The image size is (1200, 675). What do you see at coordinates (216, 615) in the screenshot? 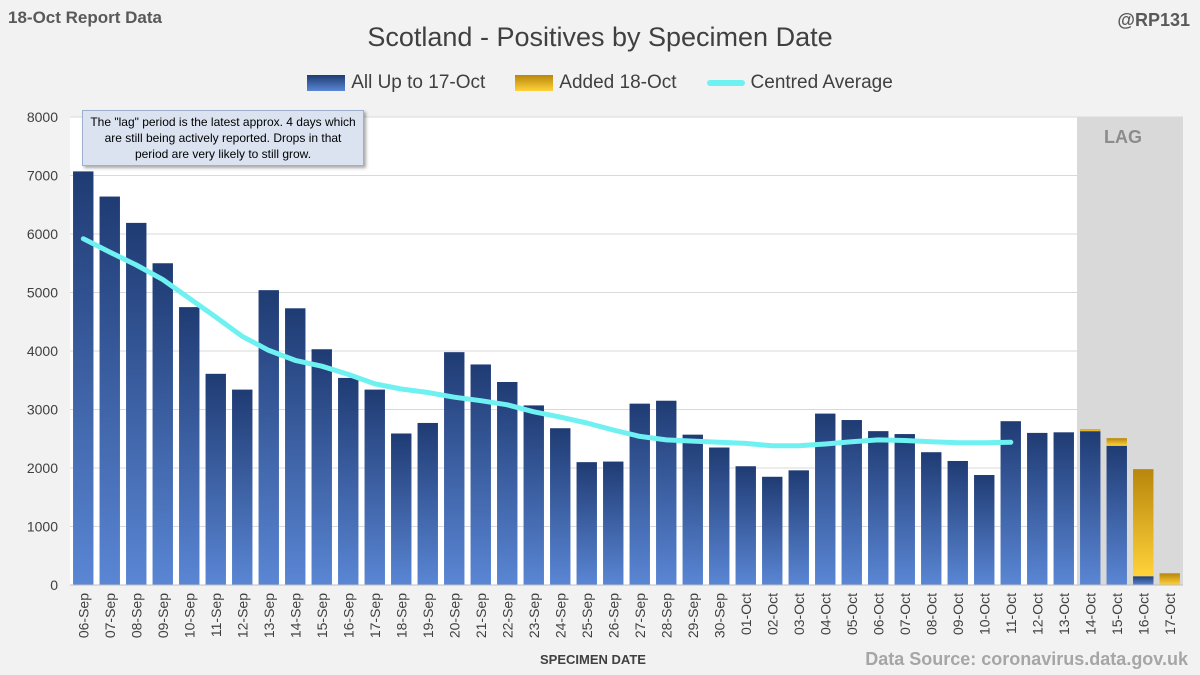
I see `x-tick-label: 11-Sep` at bounding box center [216, 615].